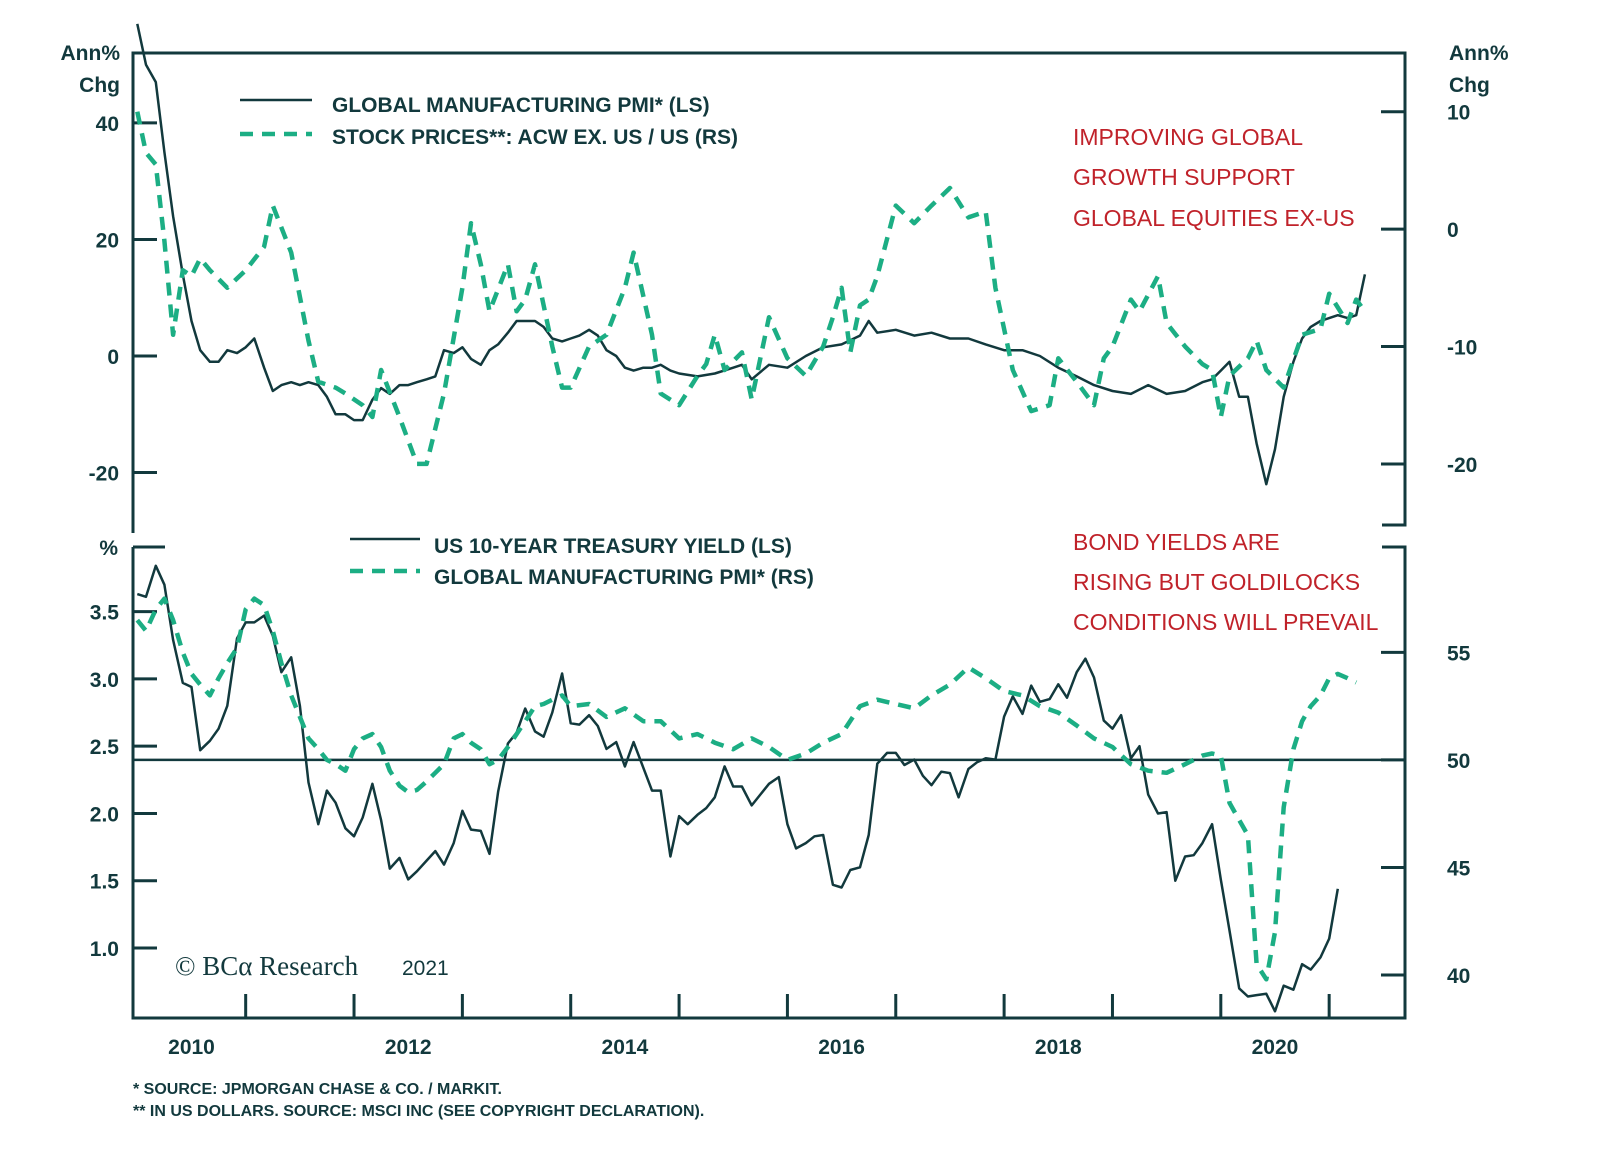  I want to click on top-right-axis-tick-label: -20, so click(1462, 465).